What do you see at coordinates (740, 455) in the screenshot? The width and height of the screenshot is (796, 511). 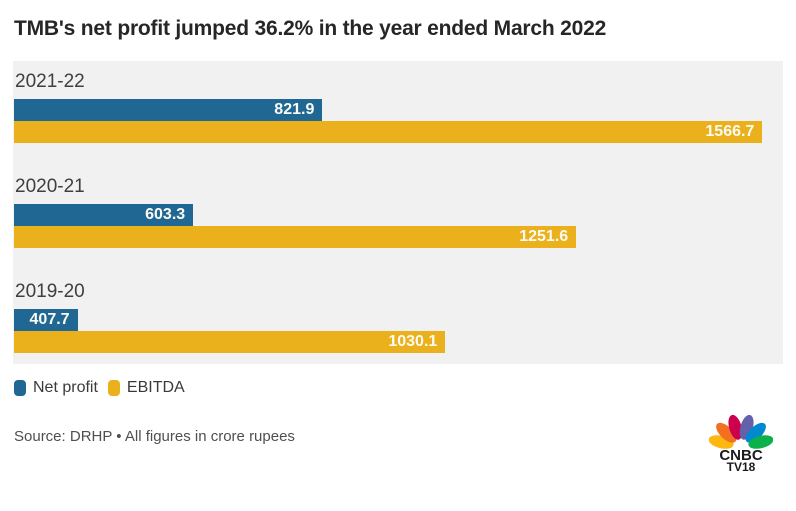 I see `logo-text-cnbc: CNBC` at bounding box center [740, 455].